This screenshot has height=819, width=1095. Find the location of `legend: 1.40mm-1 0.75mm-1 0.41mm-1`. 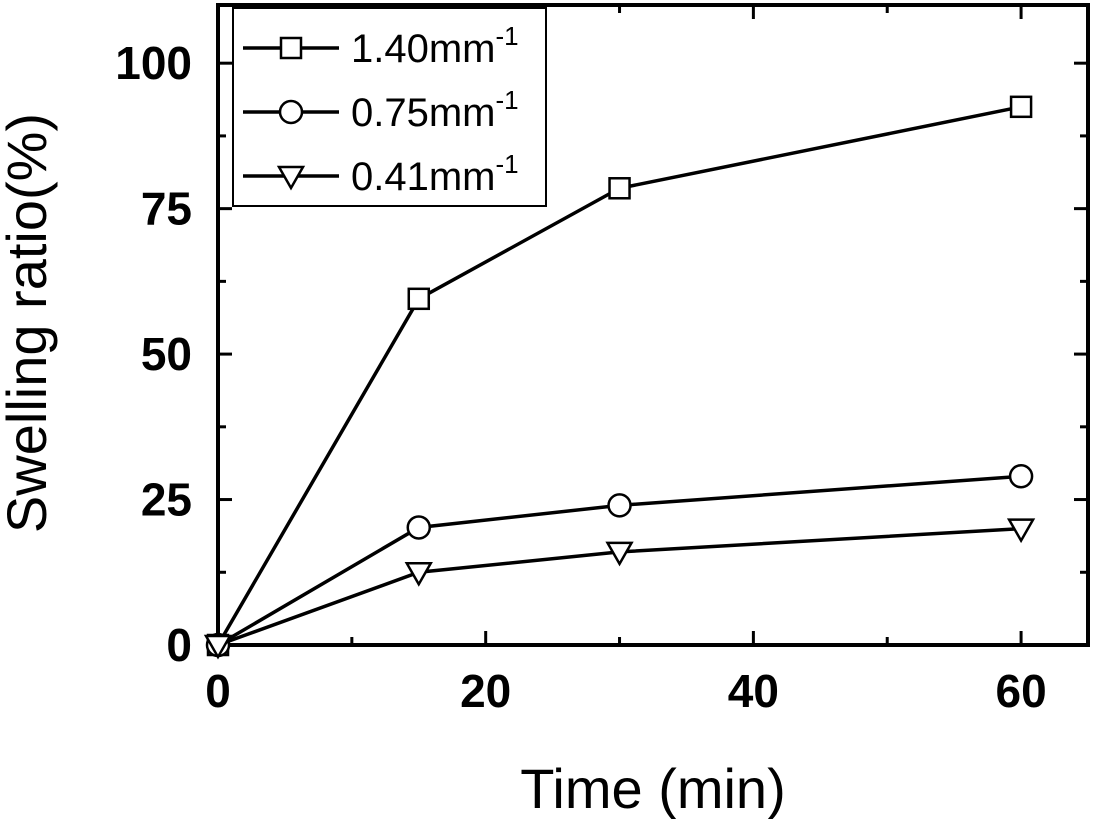

legend: 1.40mm-1 0.75mm-1 0.41mm-1 is located at coordinates (389, 107).